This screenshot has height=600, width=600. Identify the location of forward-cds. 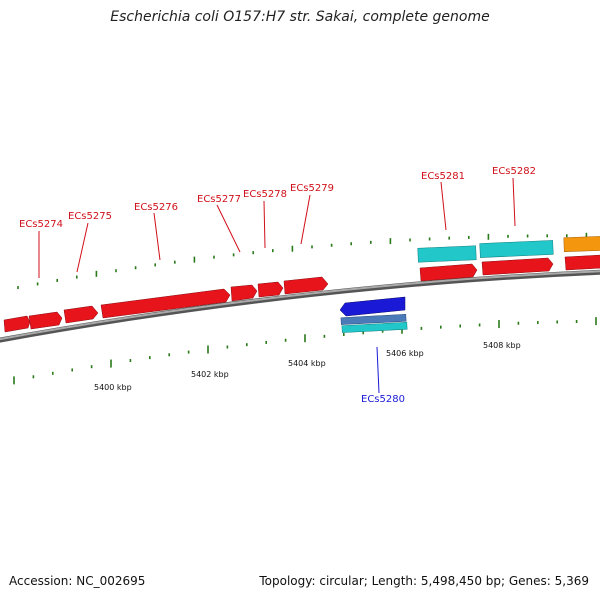
(508, 249).